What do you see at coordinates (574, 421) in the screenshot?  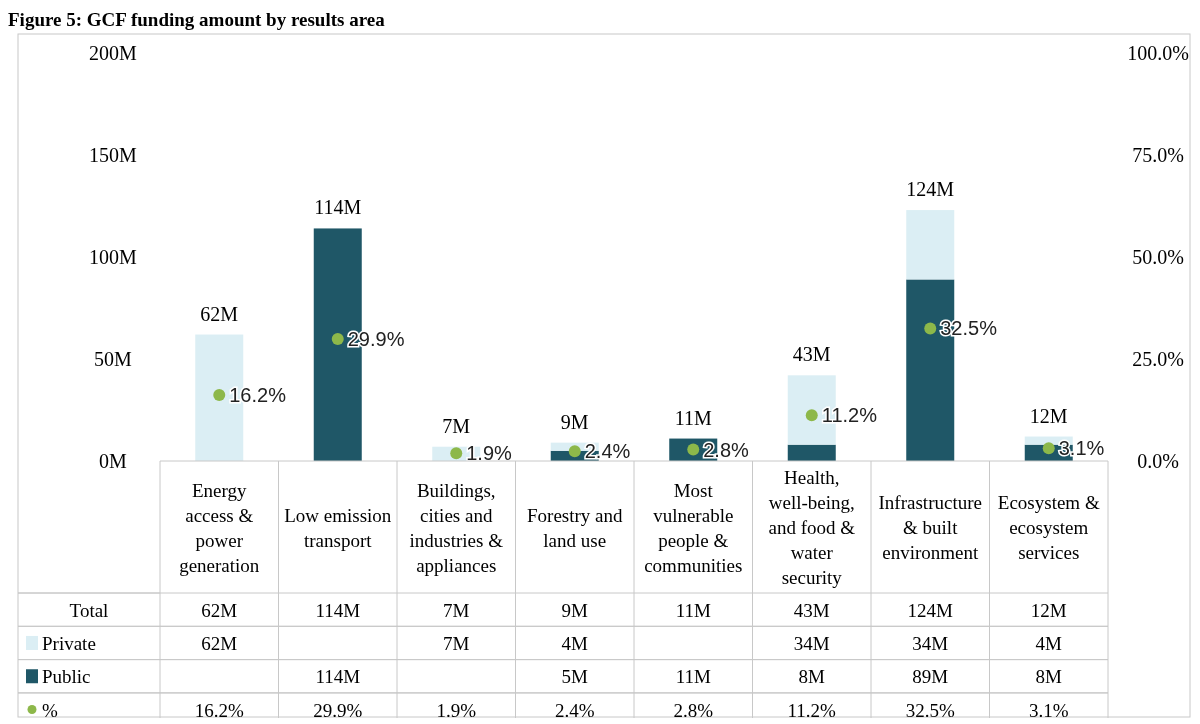 I see `total-label: 9M` at bounding box center [574, 421].